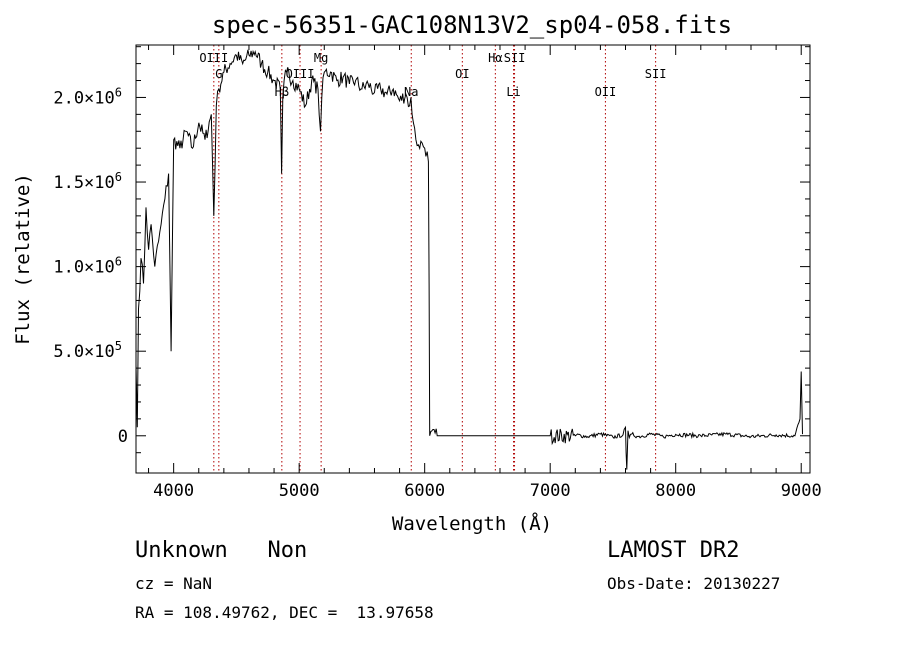 The image size is (900, 649). Describe the element at coordinates (123, 437) in the screenshot. I see `y-tick-label-0: 0` at that location.